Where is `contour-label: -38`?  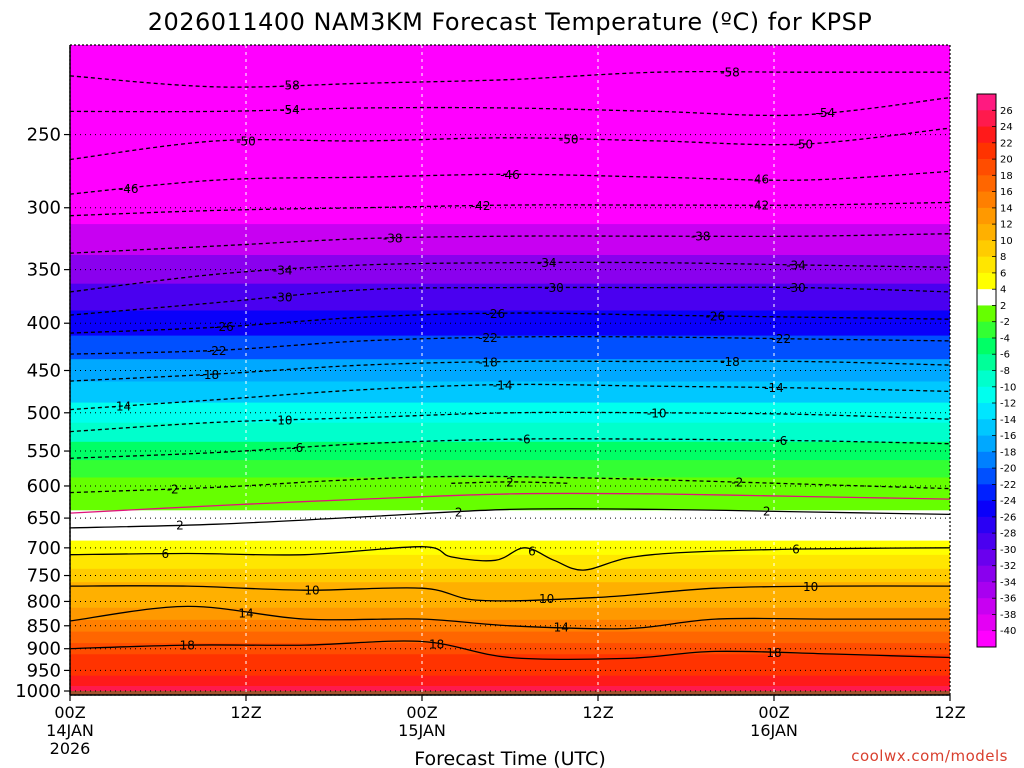 contour-label: -38 is located at coordinates (393, 239).